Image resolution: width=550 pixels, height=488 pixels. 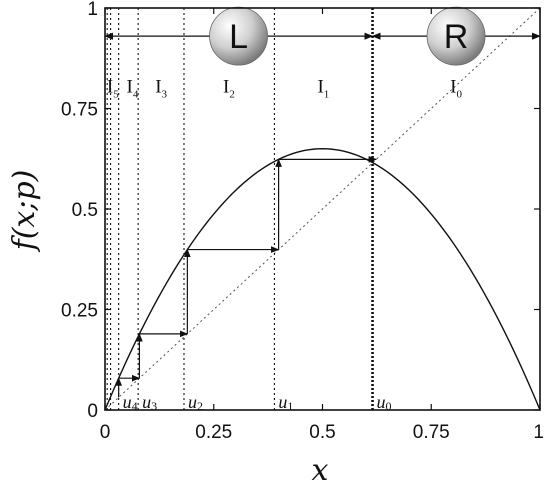 What do you see at coordinates (79, 311) in the screenshot?
I see `y-tick-label: 0.25` at bounding box center [79, 311].